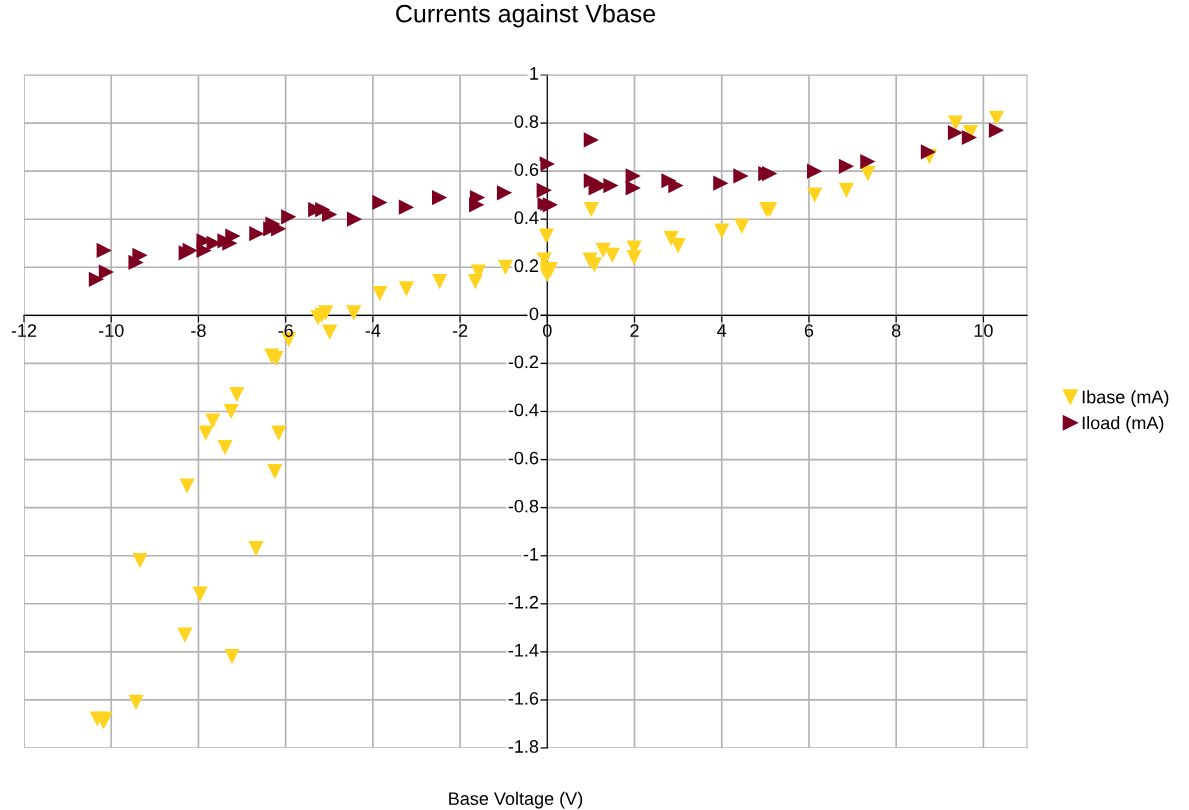  I want to click on y-tick-label: -1.8, so click(523, 746).